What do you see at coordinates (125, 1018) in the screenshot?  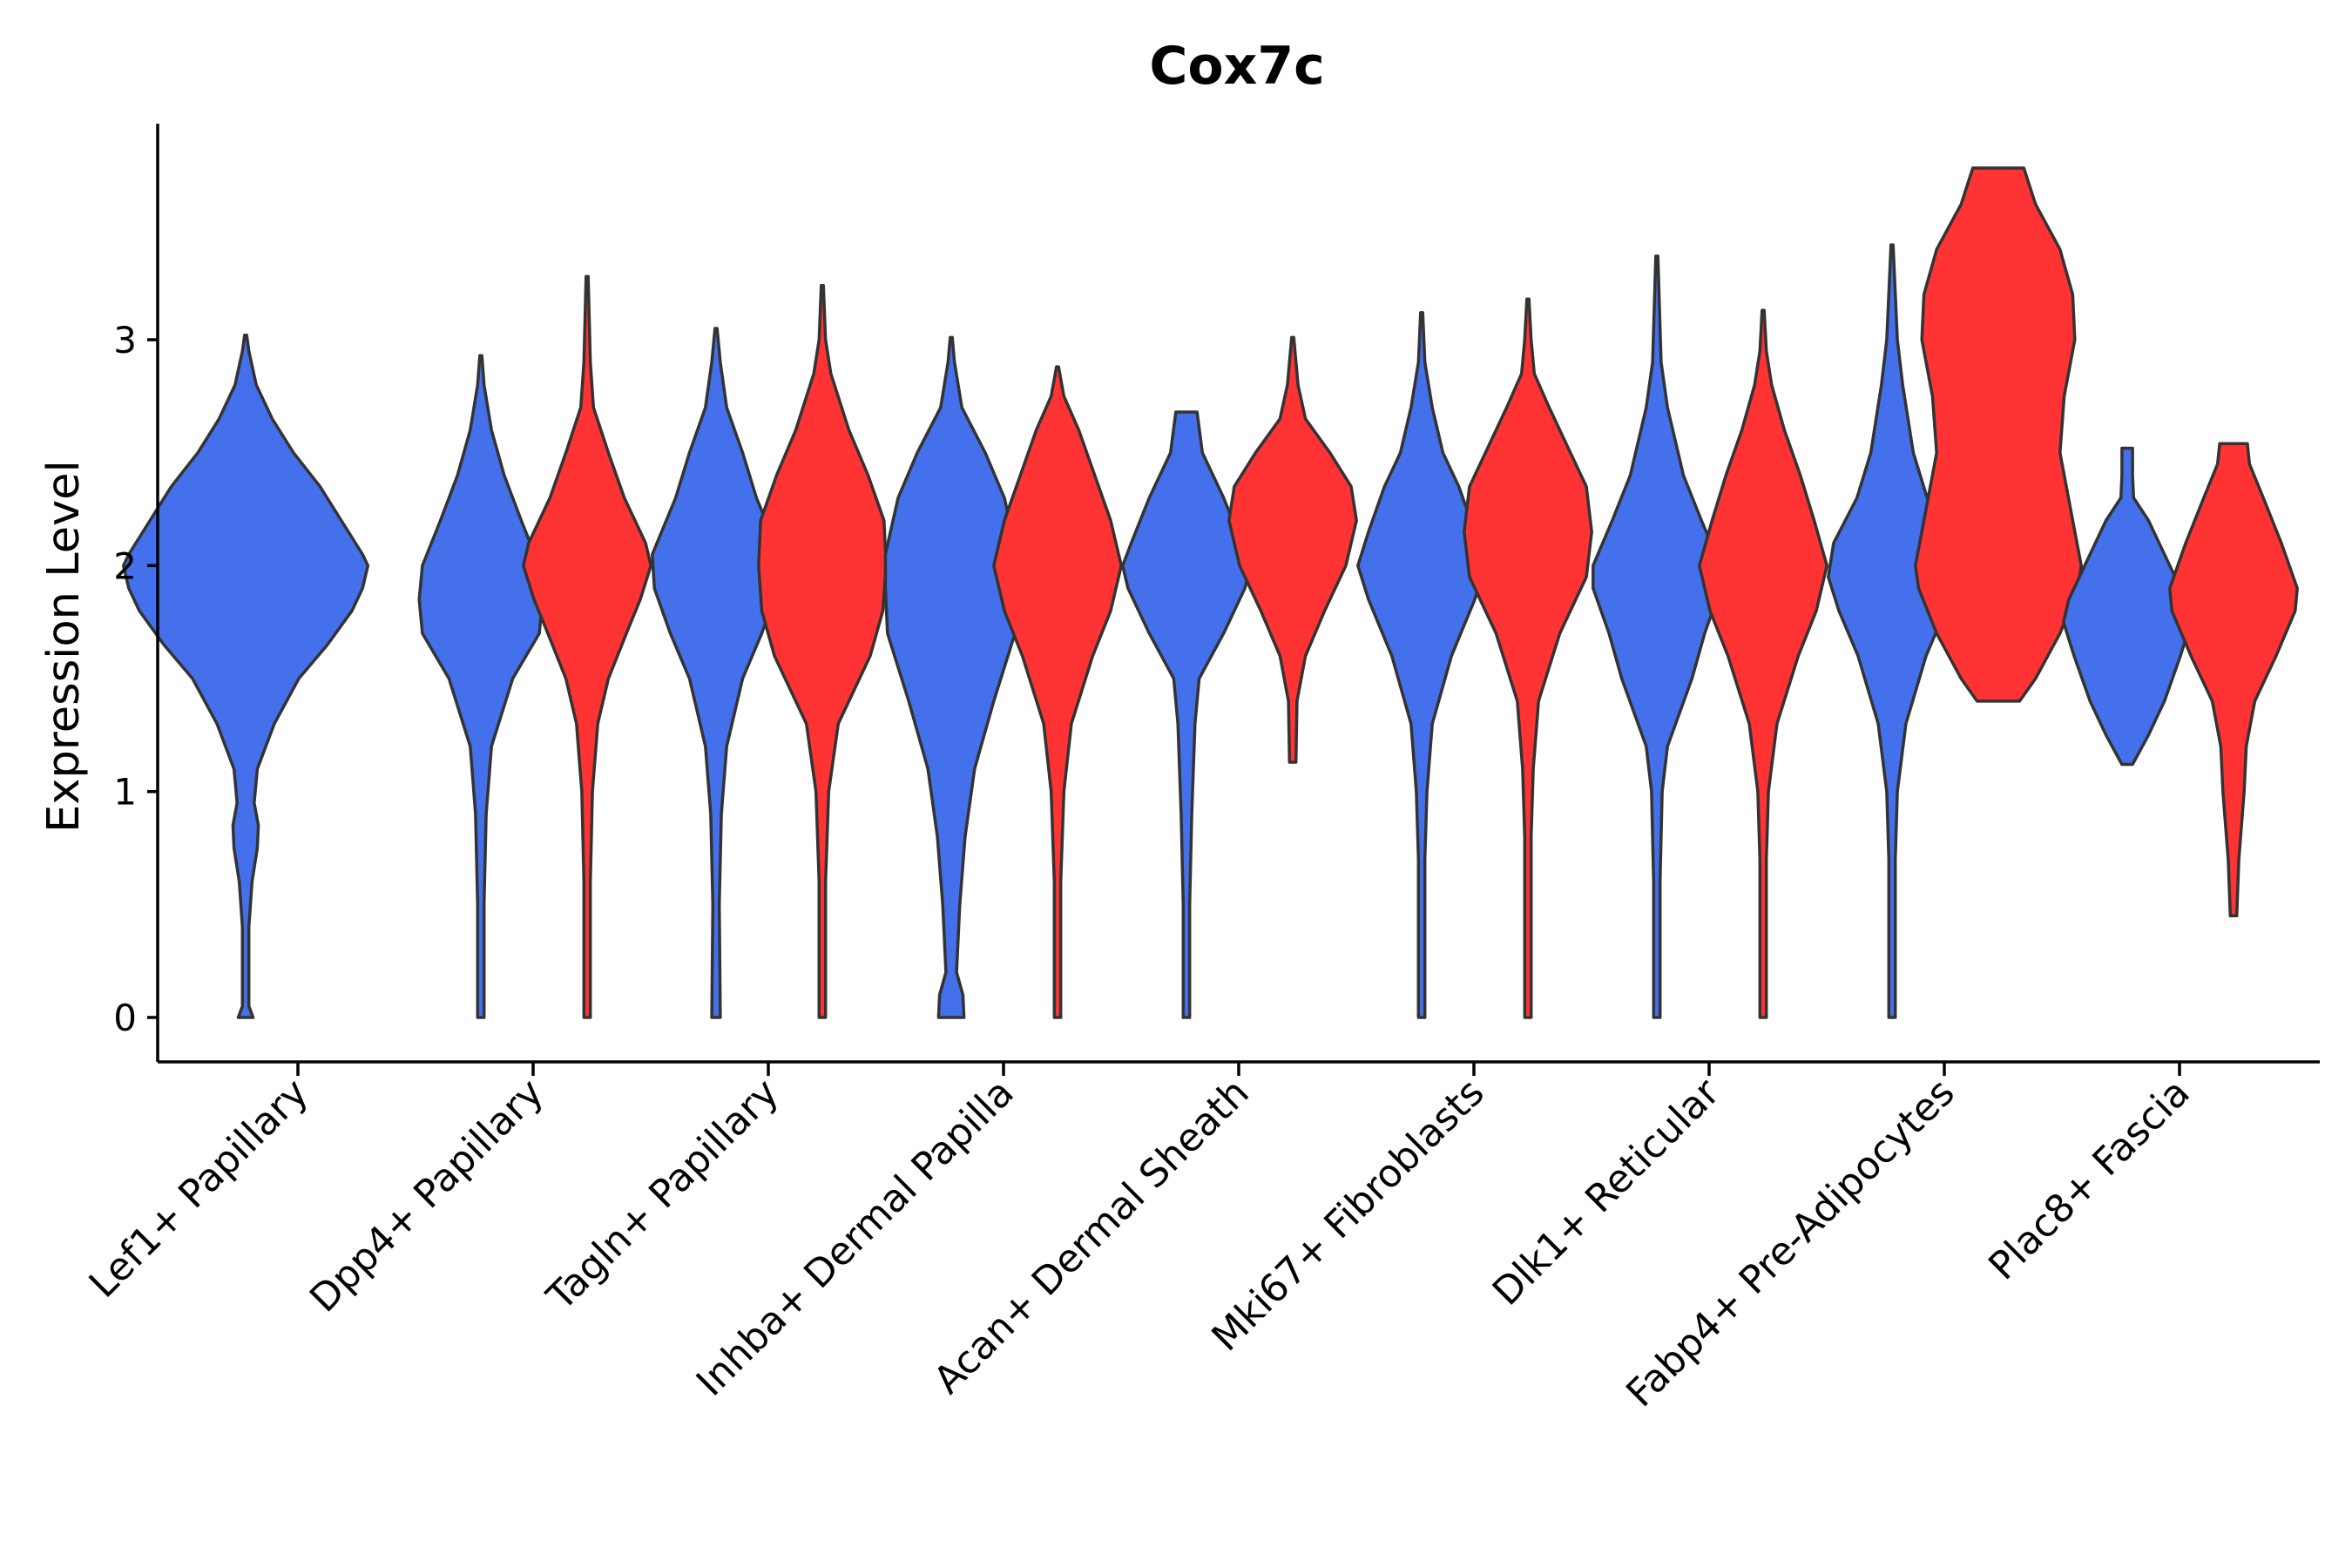 I see `y-tick-label-0: 0` at bounding box center [125, 1018].